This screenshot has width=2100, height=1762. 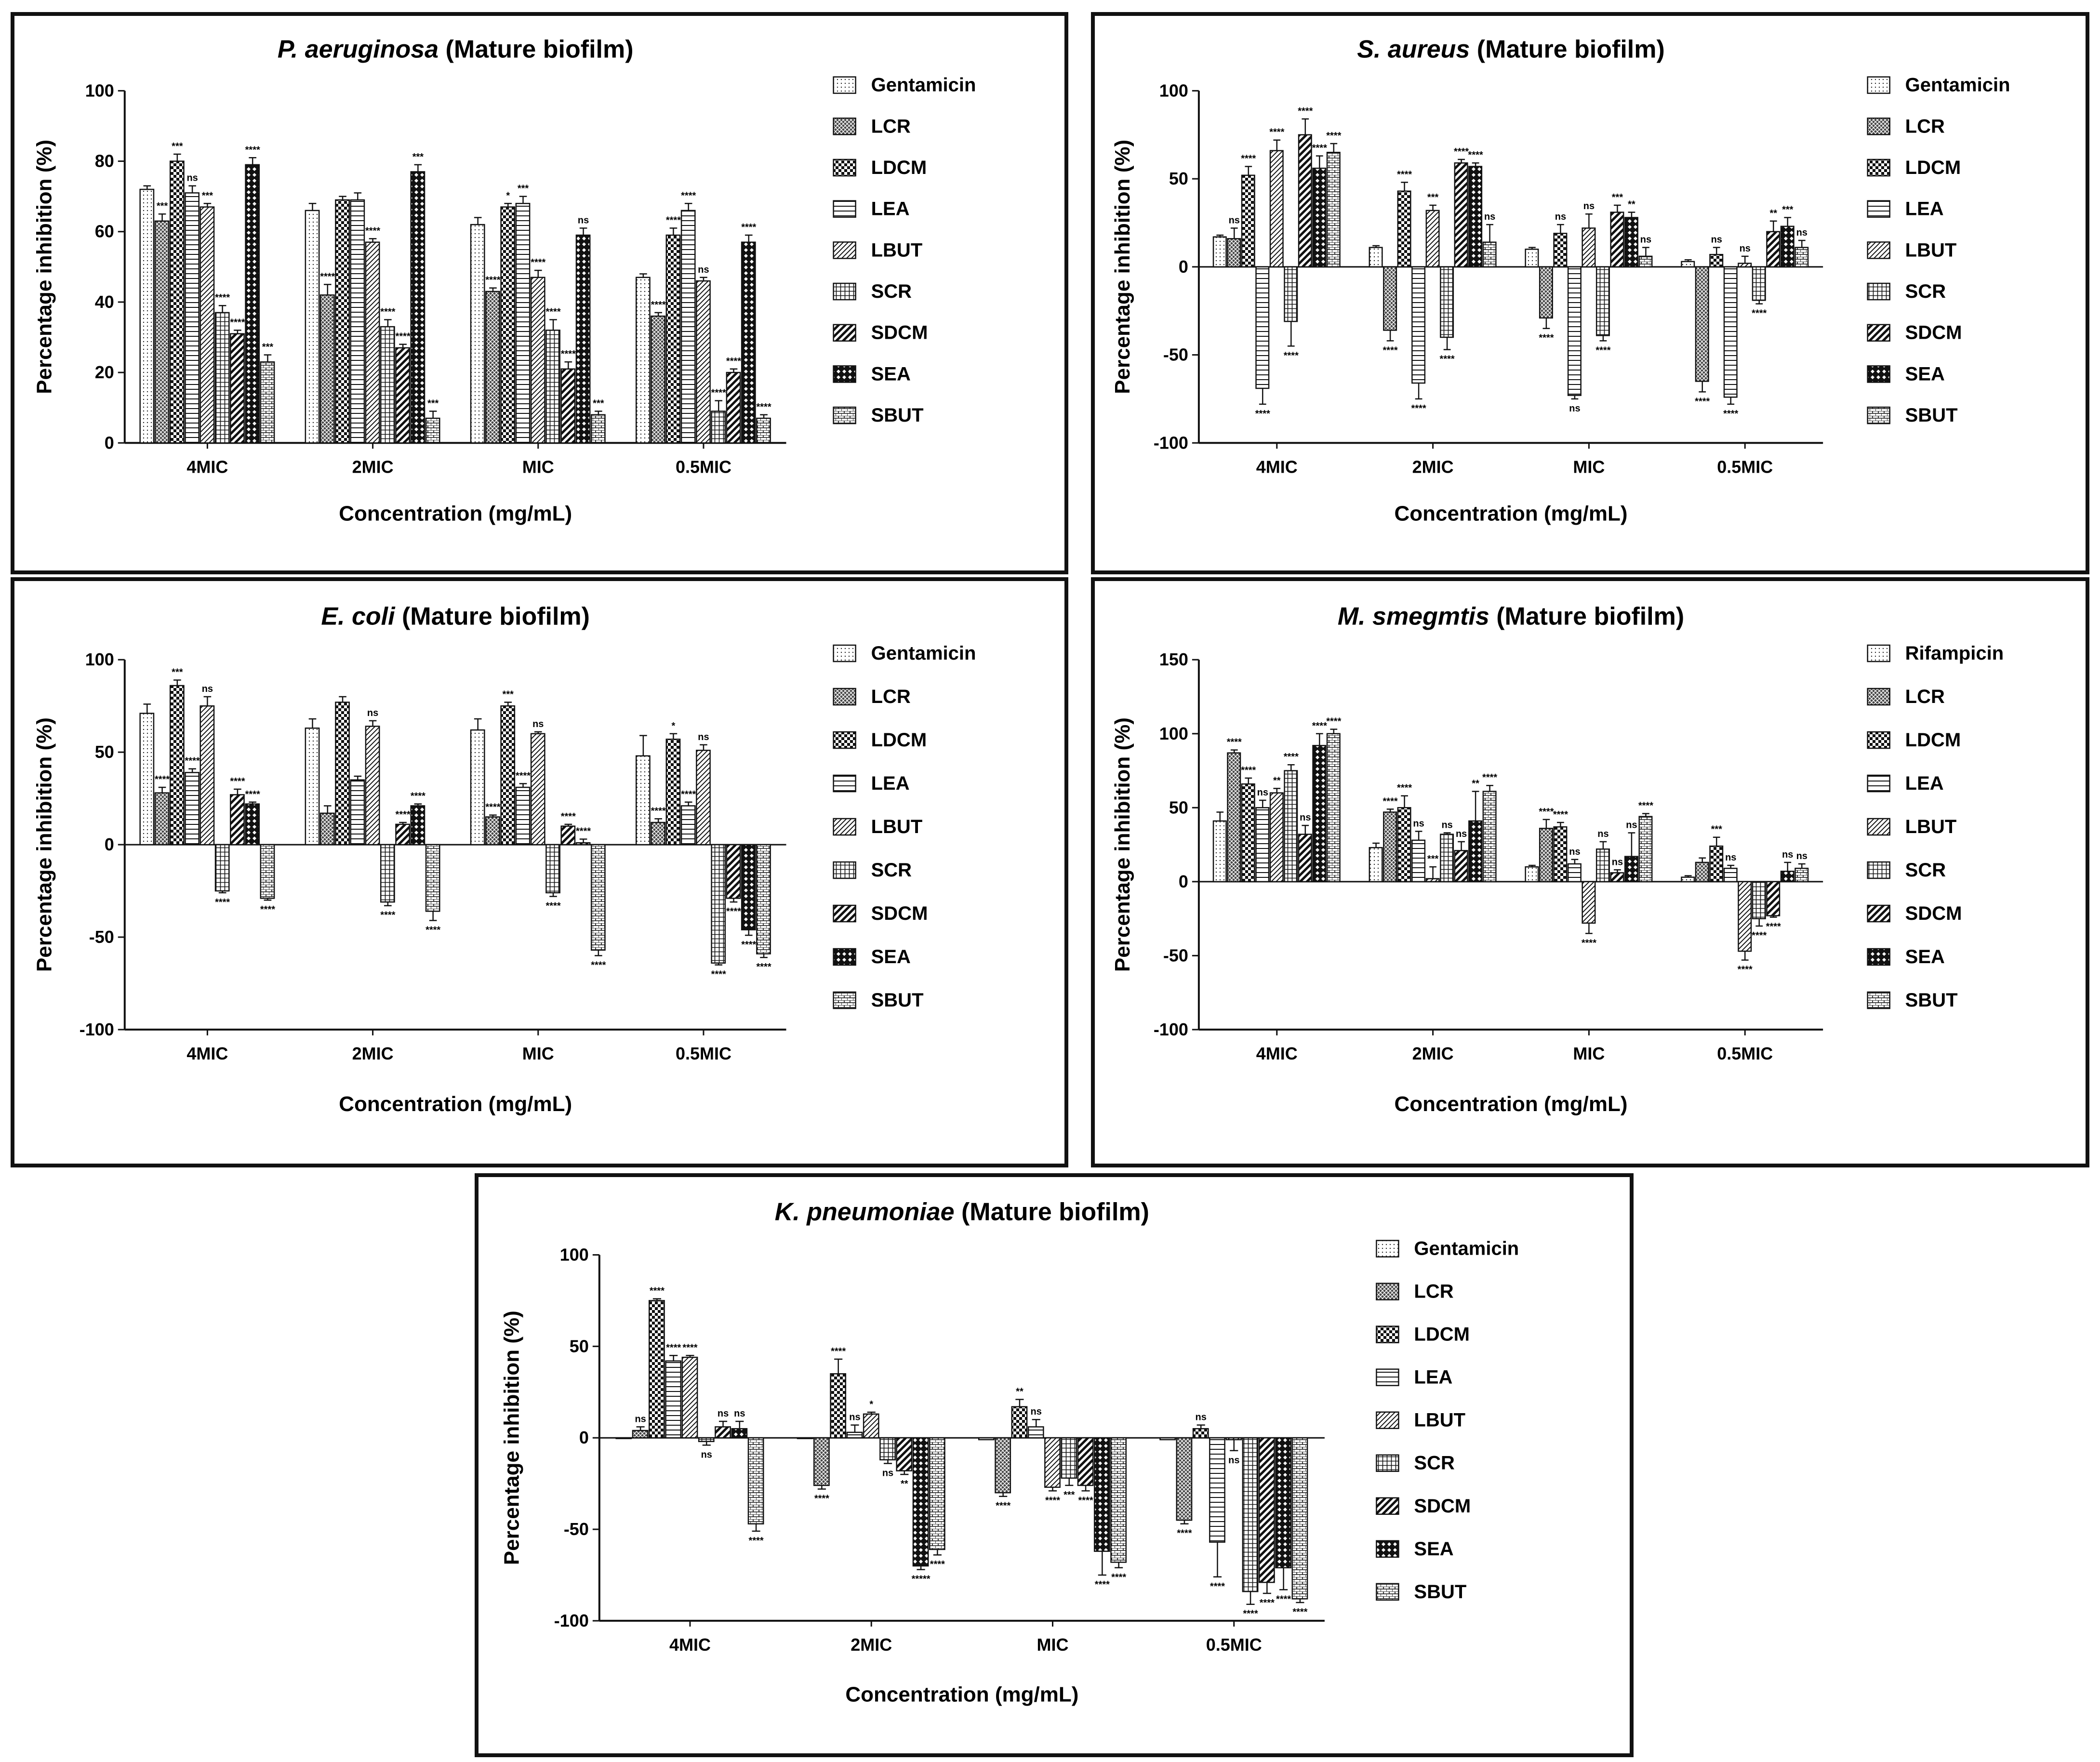 I want to click on legend-label: SDCM, so click(x=899, y=913).